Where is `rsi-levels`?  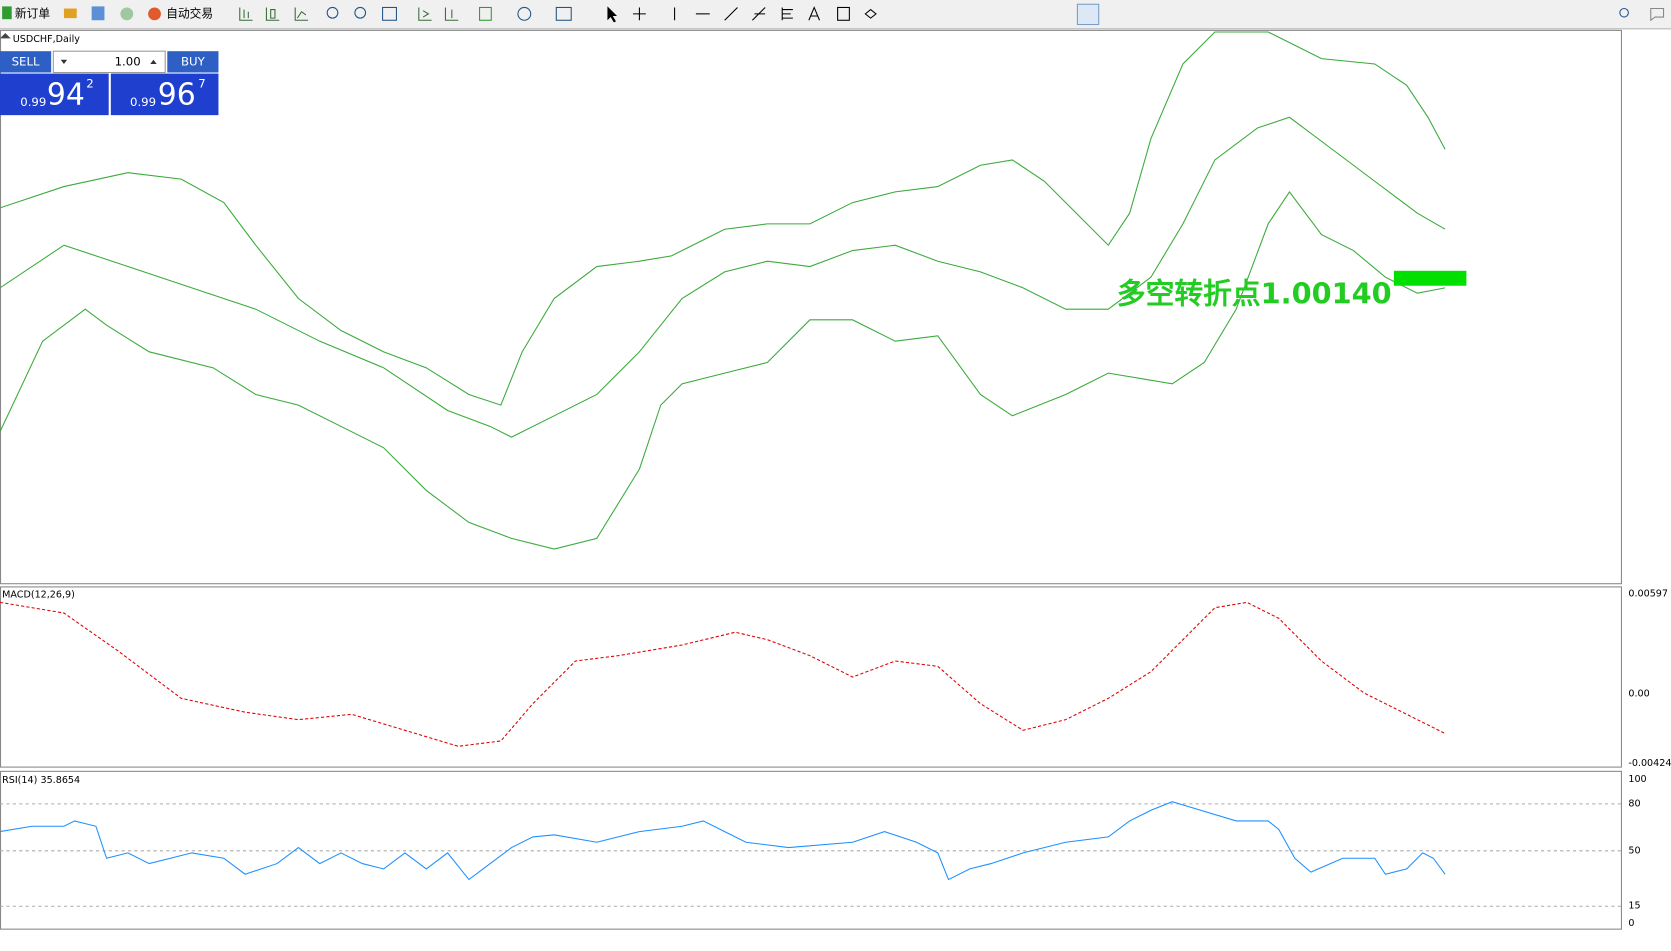
rsi-levels is located at coordinates (811, 855).